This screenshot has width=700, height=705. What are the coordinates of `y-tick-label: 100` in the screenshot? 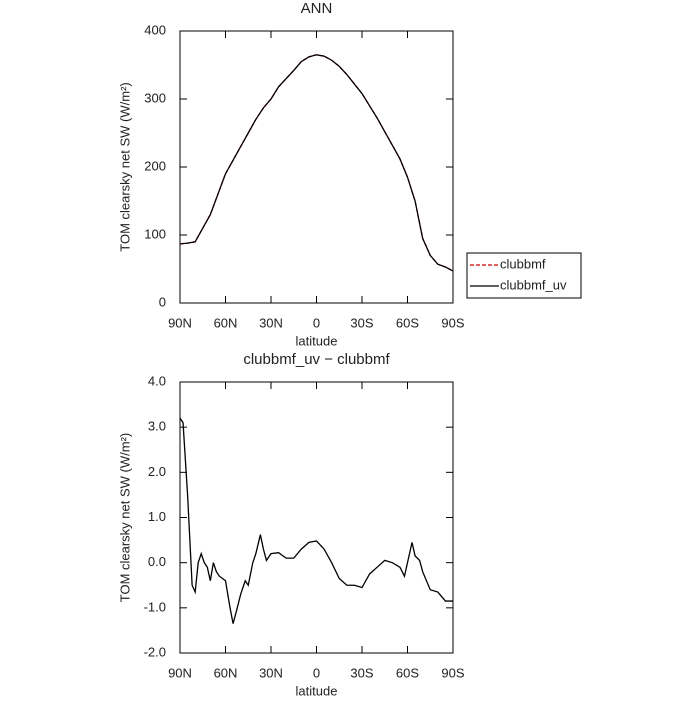 It's located at (155, 233).